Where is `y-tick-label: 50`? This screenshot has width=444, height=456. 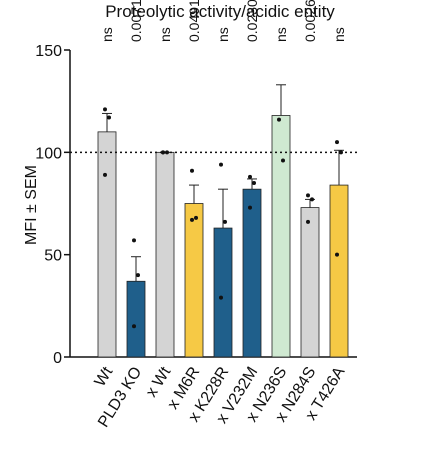 y-tick-label: 50 is located at coordinates (53, 256).